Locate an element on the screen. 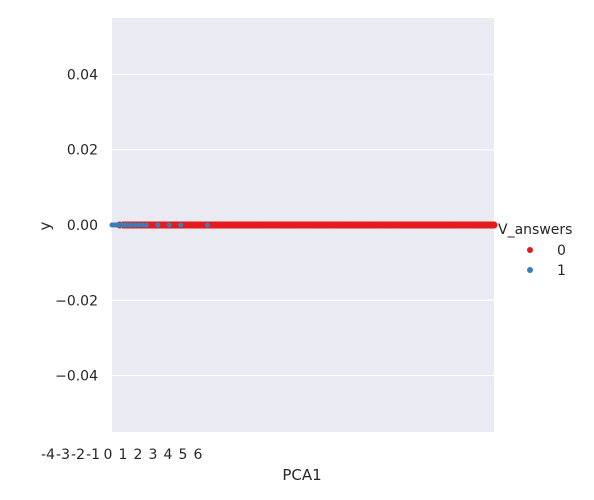 The height and width of the screenshot is (500, 594). legend-label-0: 0 is located at coordinates (561, 251).